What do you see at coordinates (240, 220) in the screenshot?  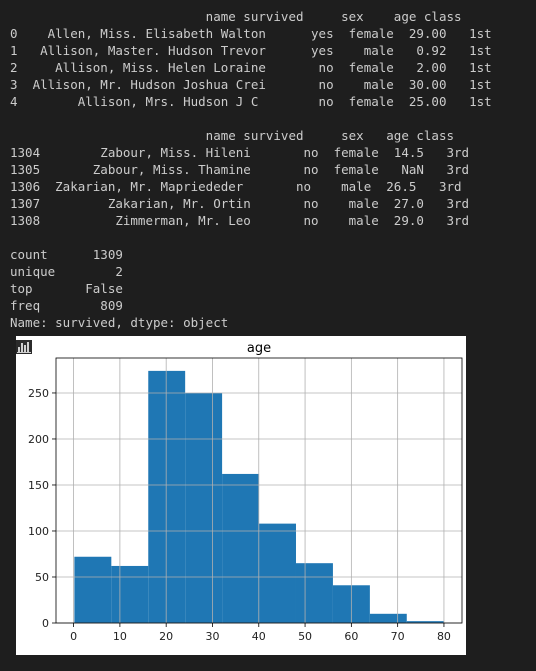 I see `tail-line: 1308 Zimmerman, Mr. Leo no male 29.0 3rd` at bounding box center [240, 220].